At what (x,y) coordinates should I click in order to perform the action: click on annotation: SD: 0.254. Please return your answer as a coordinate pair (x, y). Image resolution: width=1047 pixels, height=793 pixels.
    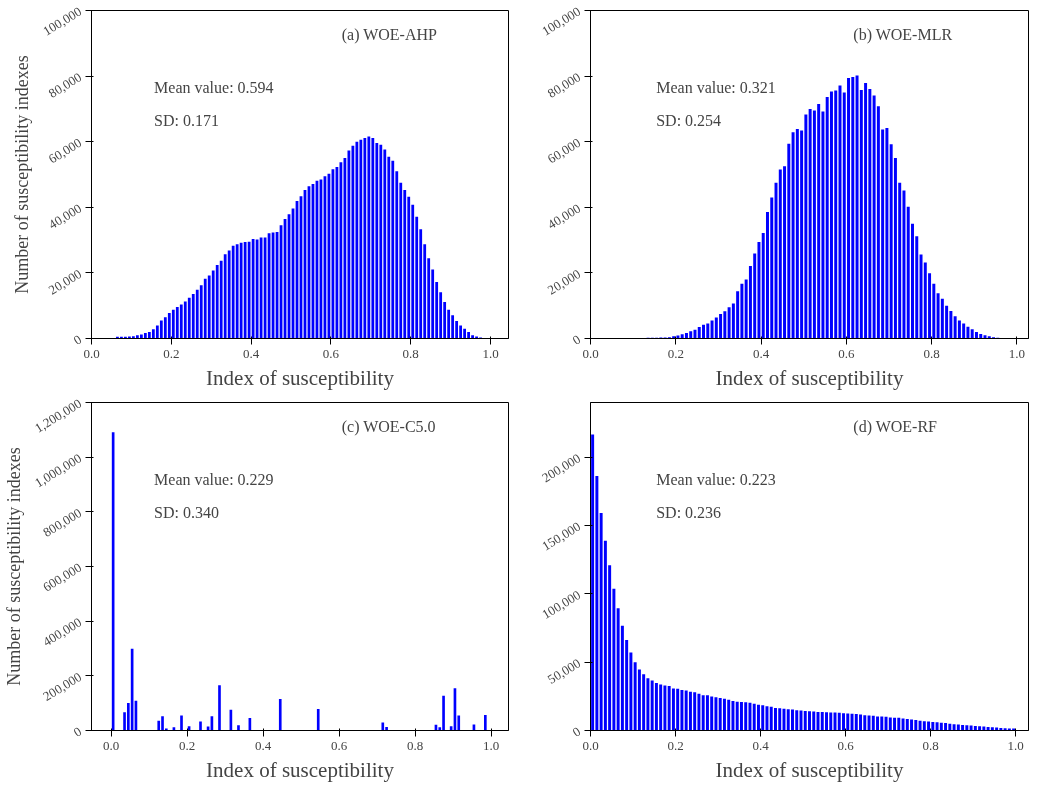
    Looking at the image, I should click on (689, 120).